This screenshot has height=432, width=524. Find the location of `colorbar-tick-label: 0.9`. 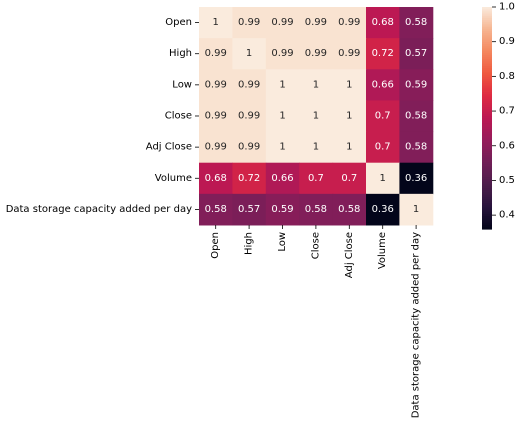

colorbar-tick-label: 0.9 is located at coordinates (507, 41).